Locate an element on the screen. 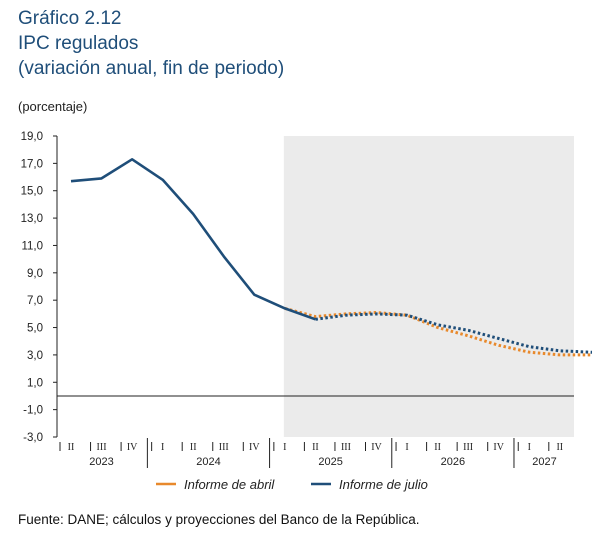 This screenshot has width=592, height=560. y-tick-label: 17,0 is located at coordinates (32, 164).